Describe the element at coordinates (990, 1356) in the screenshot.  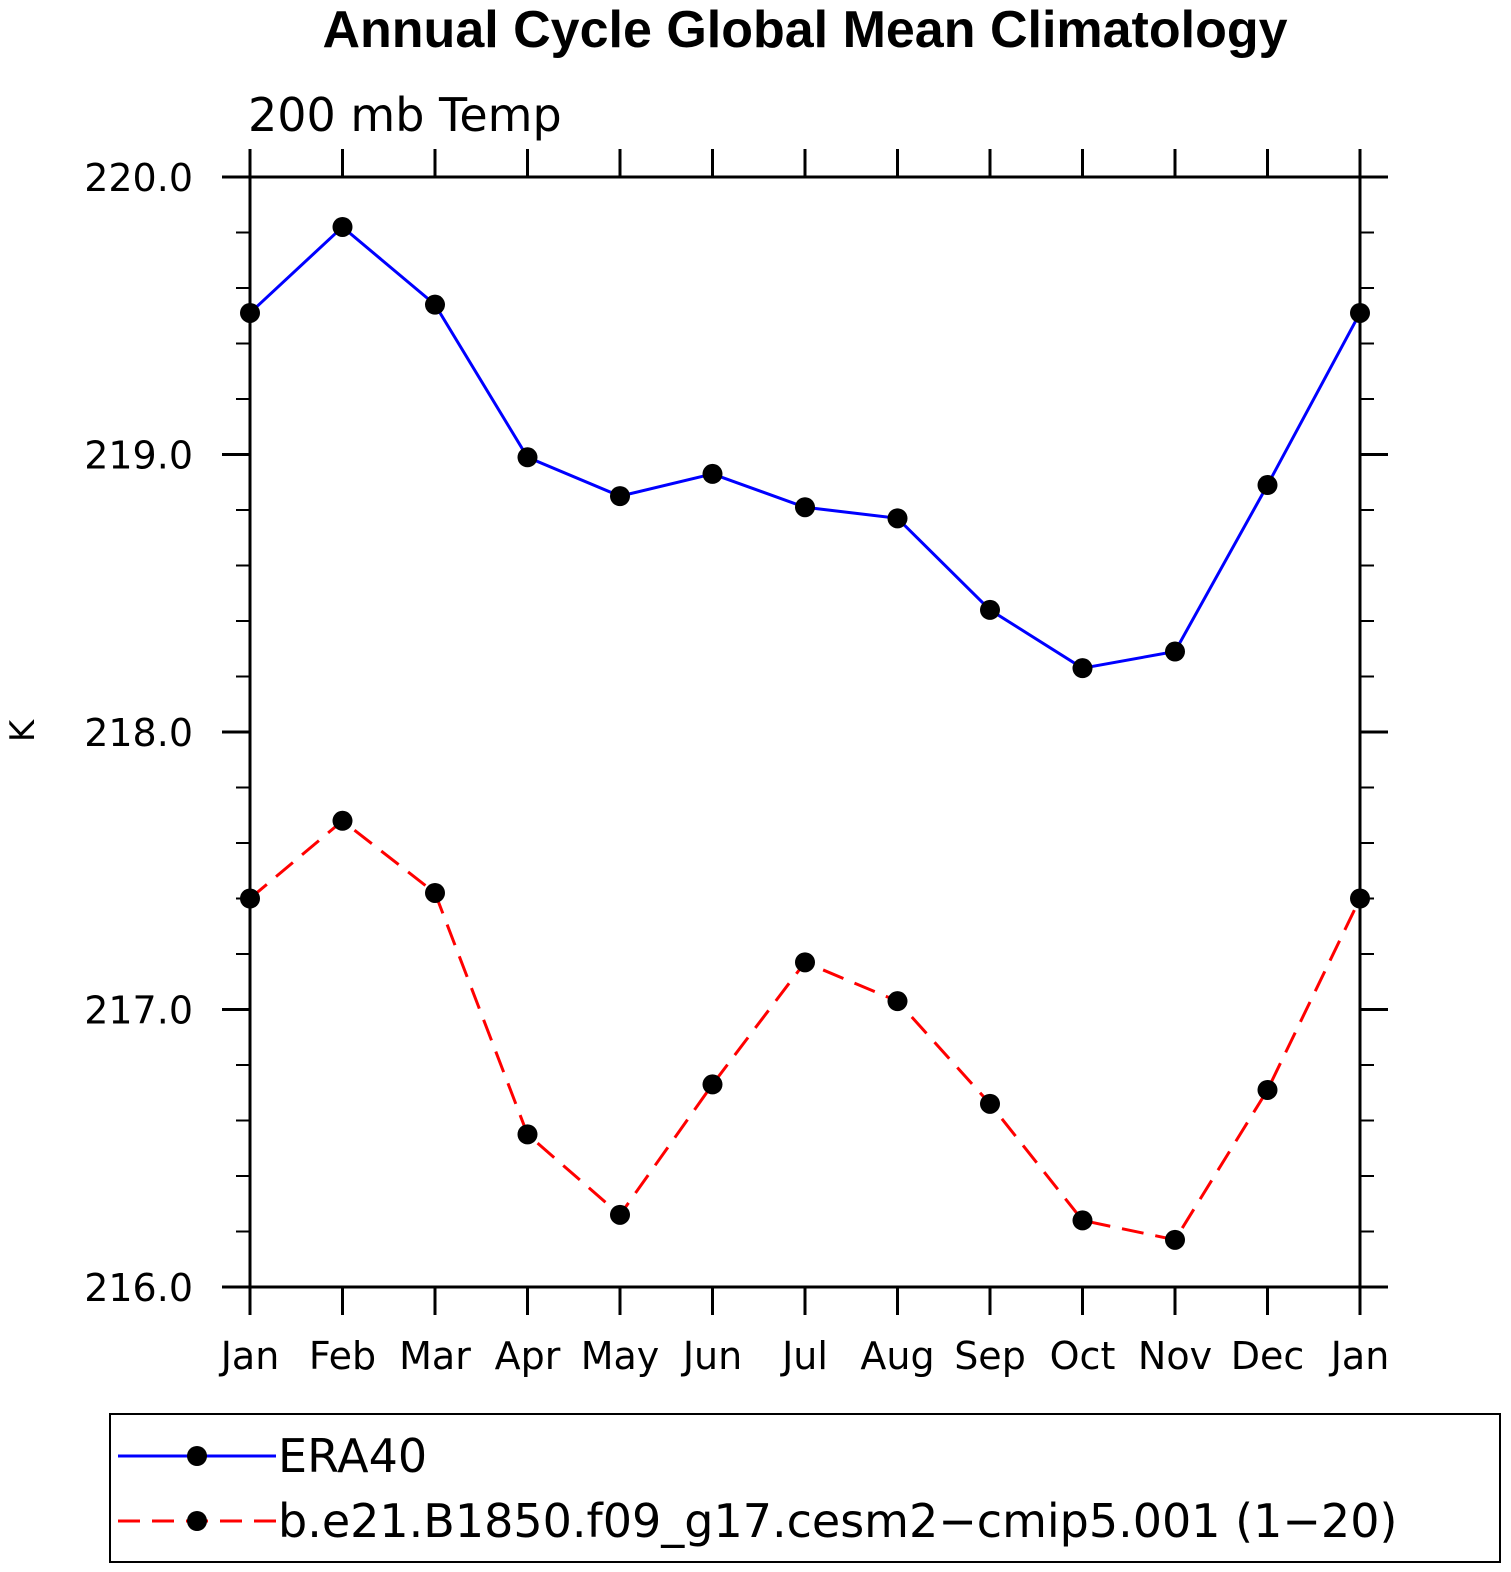
I see `x-tick-label: Sep` at that location.